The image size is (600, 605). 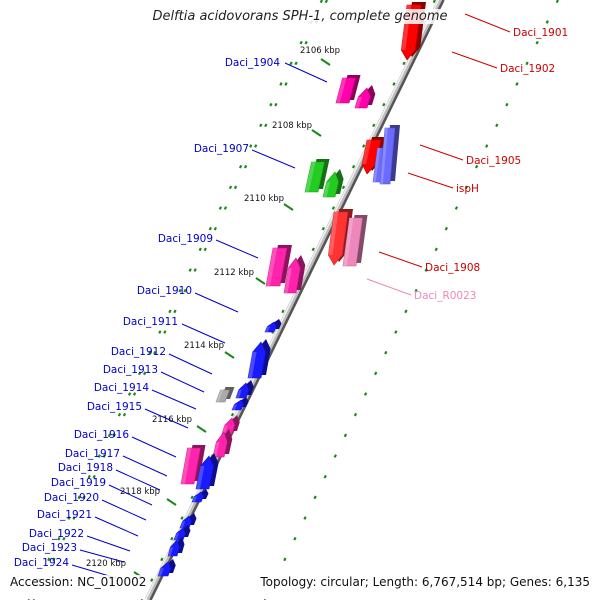 What do you see at coordinates (355, 241) in the screenshot?
I see `gene-block-daci_r0023` at bounding box center [355, 241].